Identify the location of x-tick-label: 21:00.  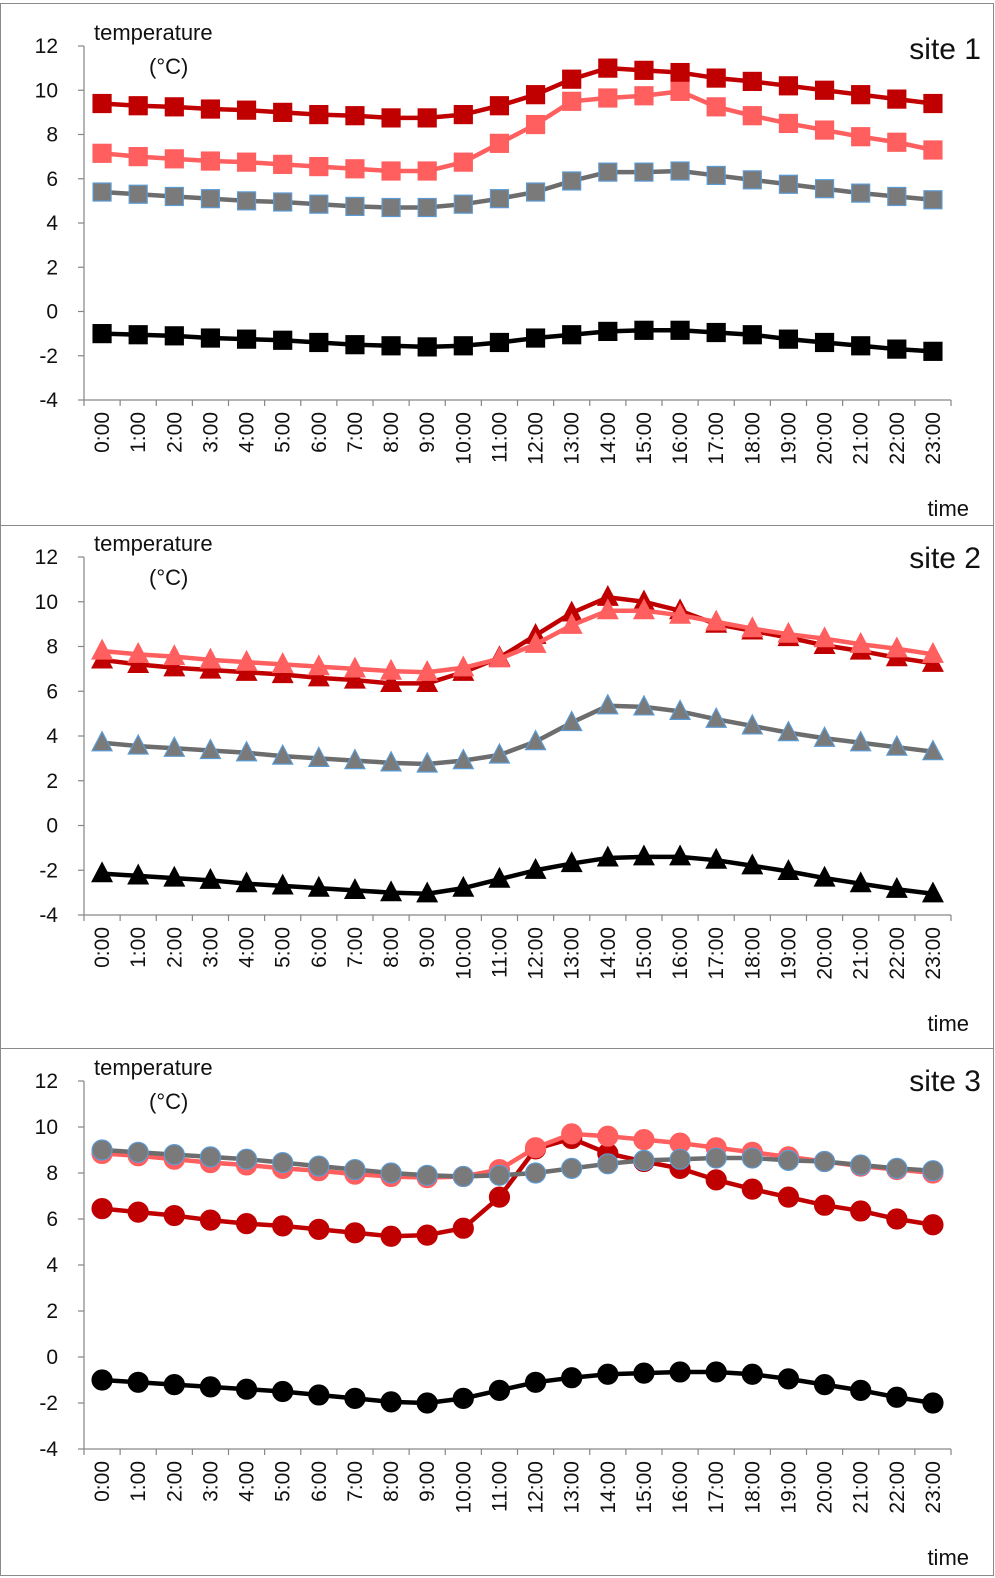
(861, 438).